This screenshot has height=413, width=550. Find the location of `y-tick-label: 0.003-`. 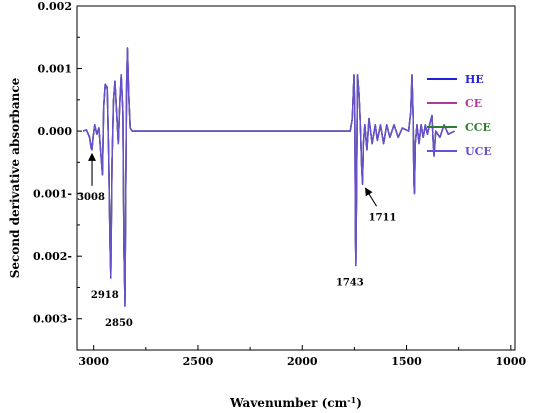

y-tick-label: 0.003- is located at coordinates (52, 319).